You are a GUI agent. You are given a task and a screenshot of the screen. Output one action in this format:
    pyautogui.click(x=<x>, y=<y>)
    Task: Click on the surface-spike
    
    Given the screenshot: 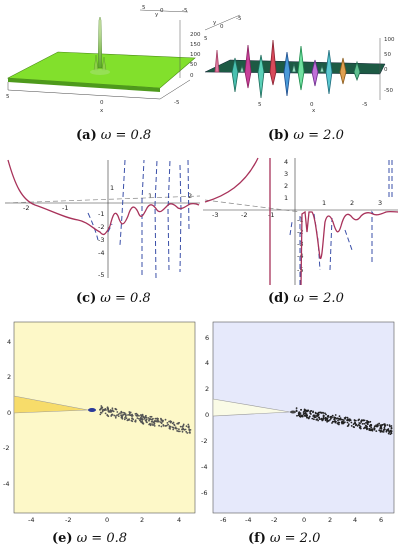 What is the action you would take?
    pyautogui.click(x=100, y=42)
    